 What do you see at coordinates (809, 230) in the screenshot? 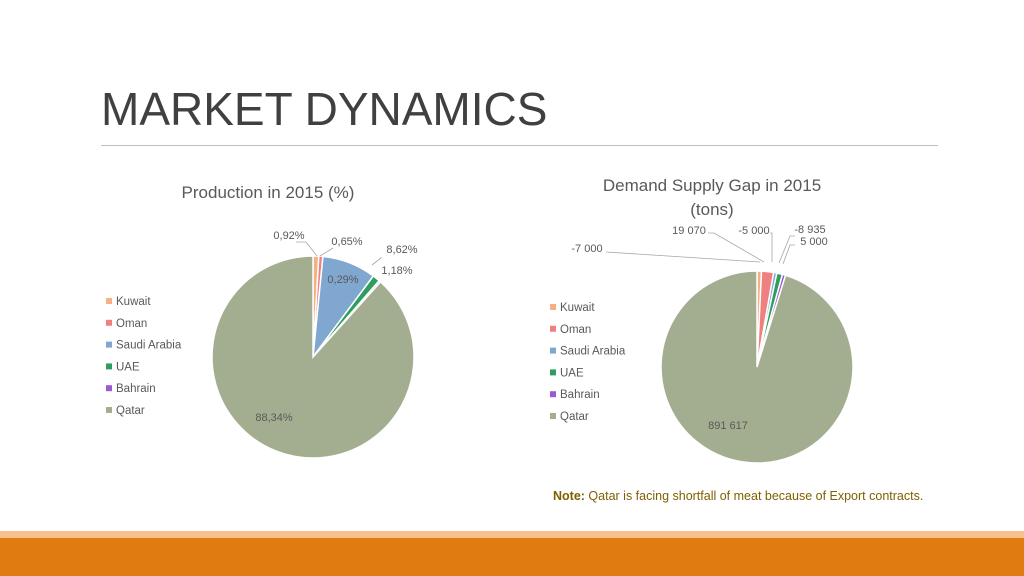
I see `gap-data-label-uae: -8 935` at bounding box center [809, 230].